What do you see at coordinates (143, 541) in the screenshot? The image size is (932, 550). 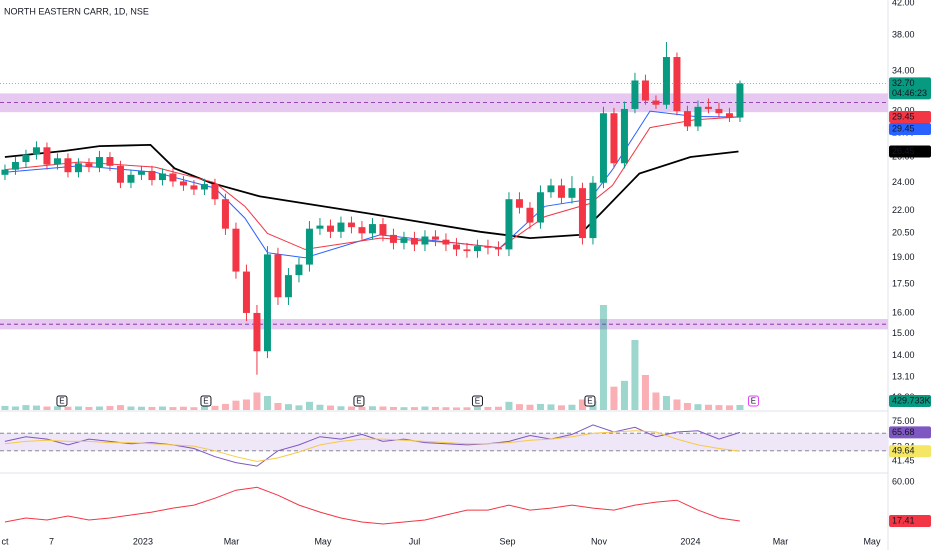 I see `x-tick-label: 2023` at bounding box center [143, 541].